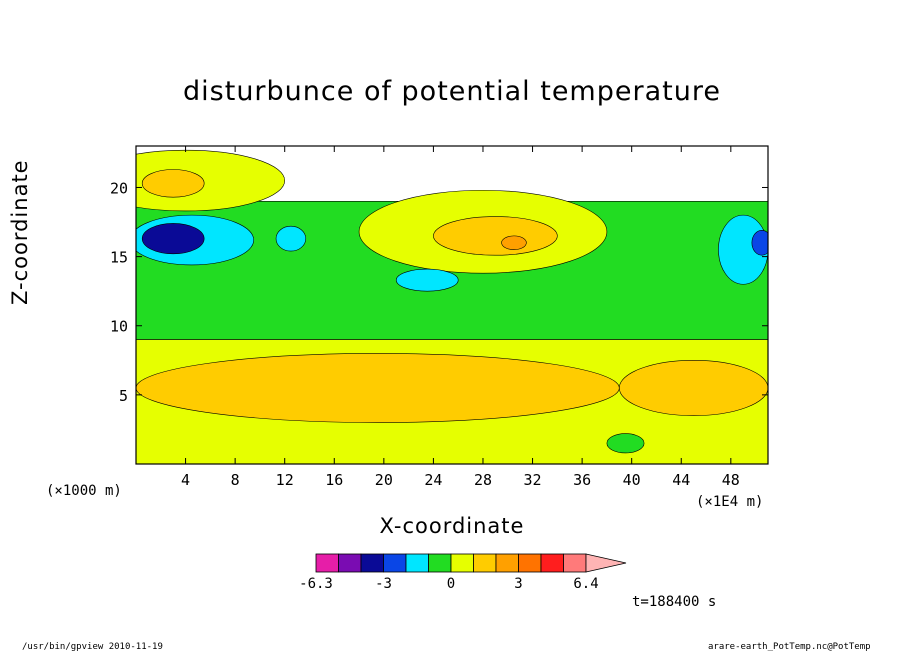 The width and height of the screenshot is (904, 654). Describe the element at coordinates (518, 584) in the screenshot. I see `colorbar-label: 3` at that location.